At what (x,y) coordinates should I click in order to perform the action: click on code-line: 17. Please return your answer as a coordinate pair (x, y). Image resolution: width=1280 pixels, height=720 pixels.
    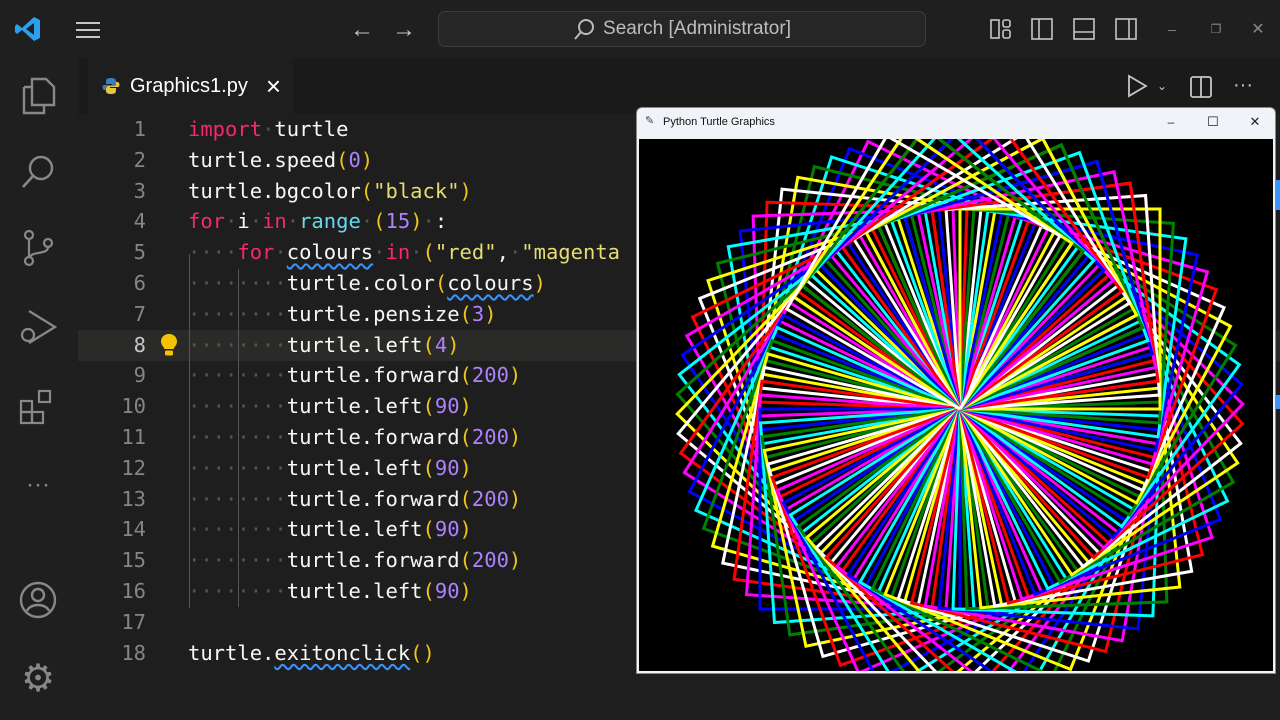
    Looking at the image, I should click on (679, 622).